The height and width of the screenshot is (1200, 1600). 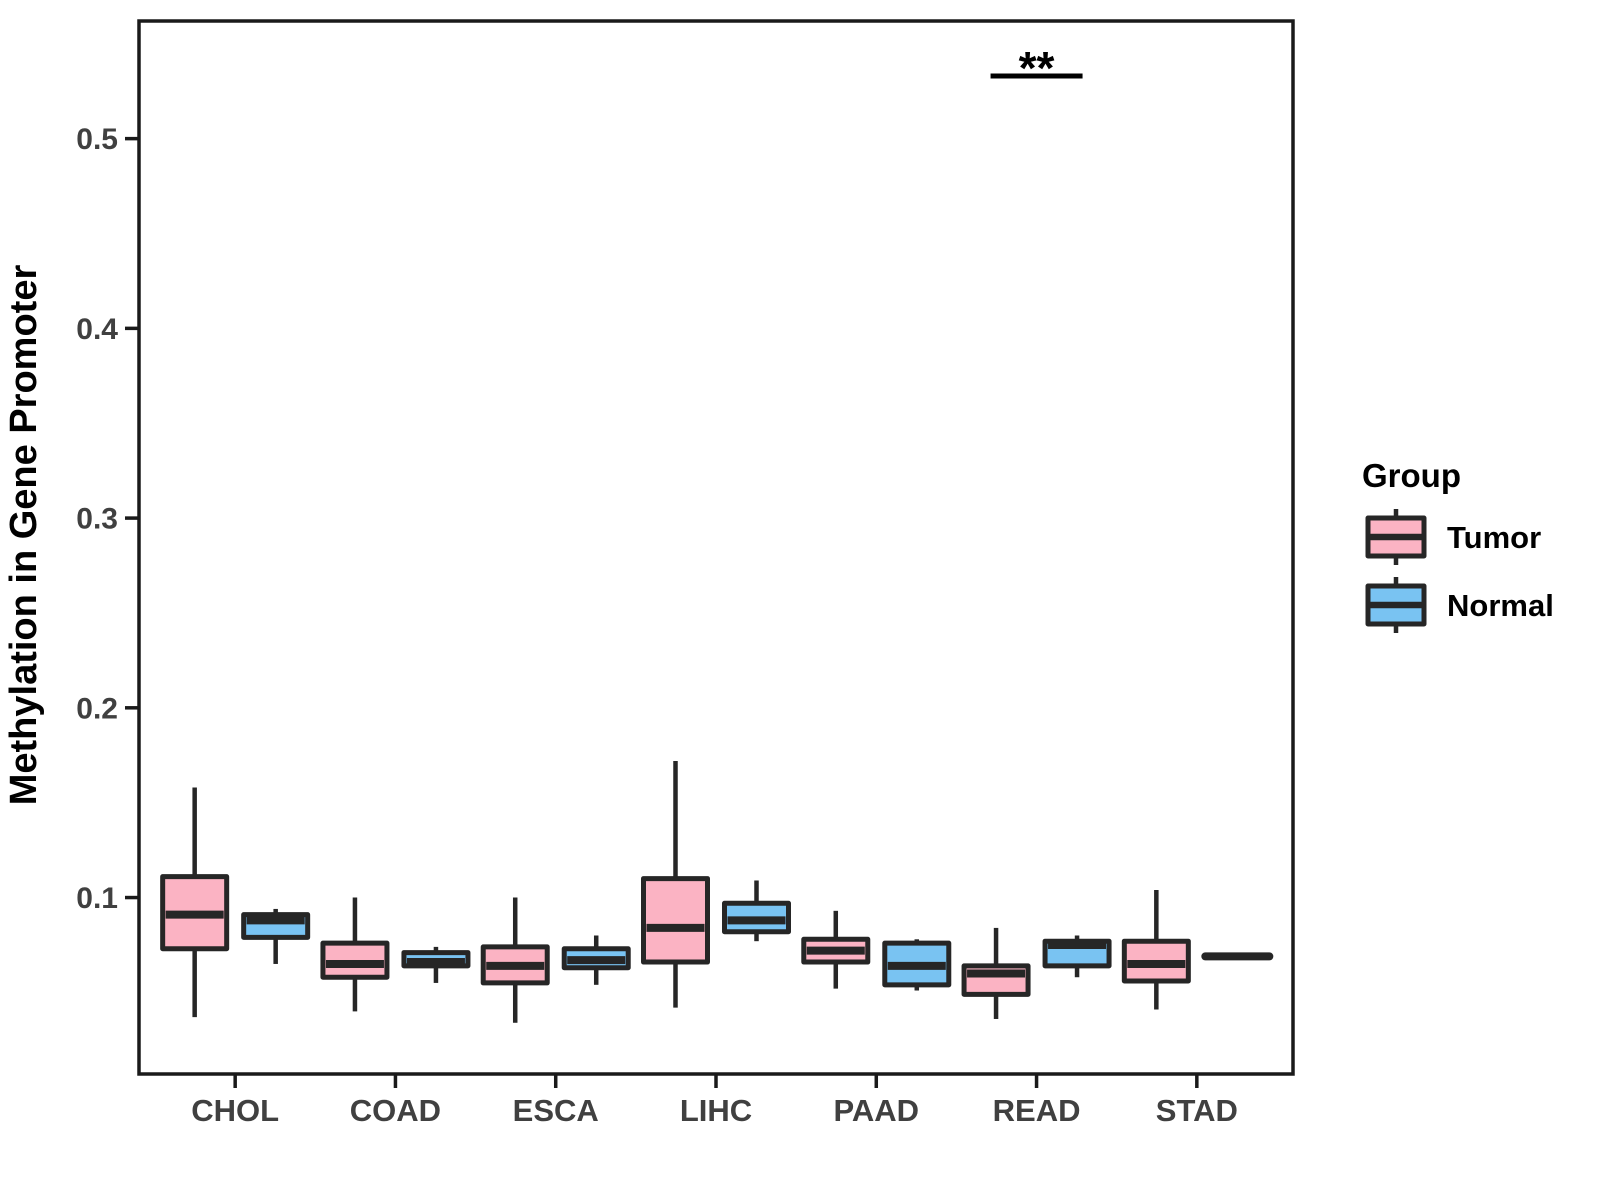 I want to click on x-axis-tick-label: PAAD, so click(x=877, y=1110).